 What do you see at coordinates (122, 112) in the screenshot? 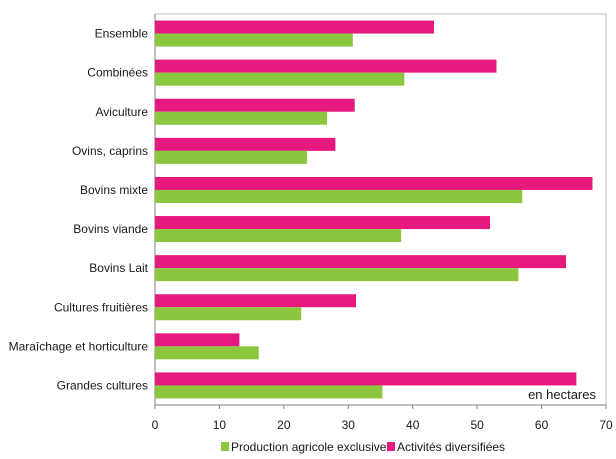
I see `category-label: Aviculture` at bounding box center [122, 112].